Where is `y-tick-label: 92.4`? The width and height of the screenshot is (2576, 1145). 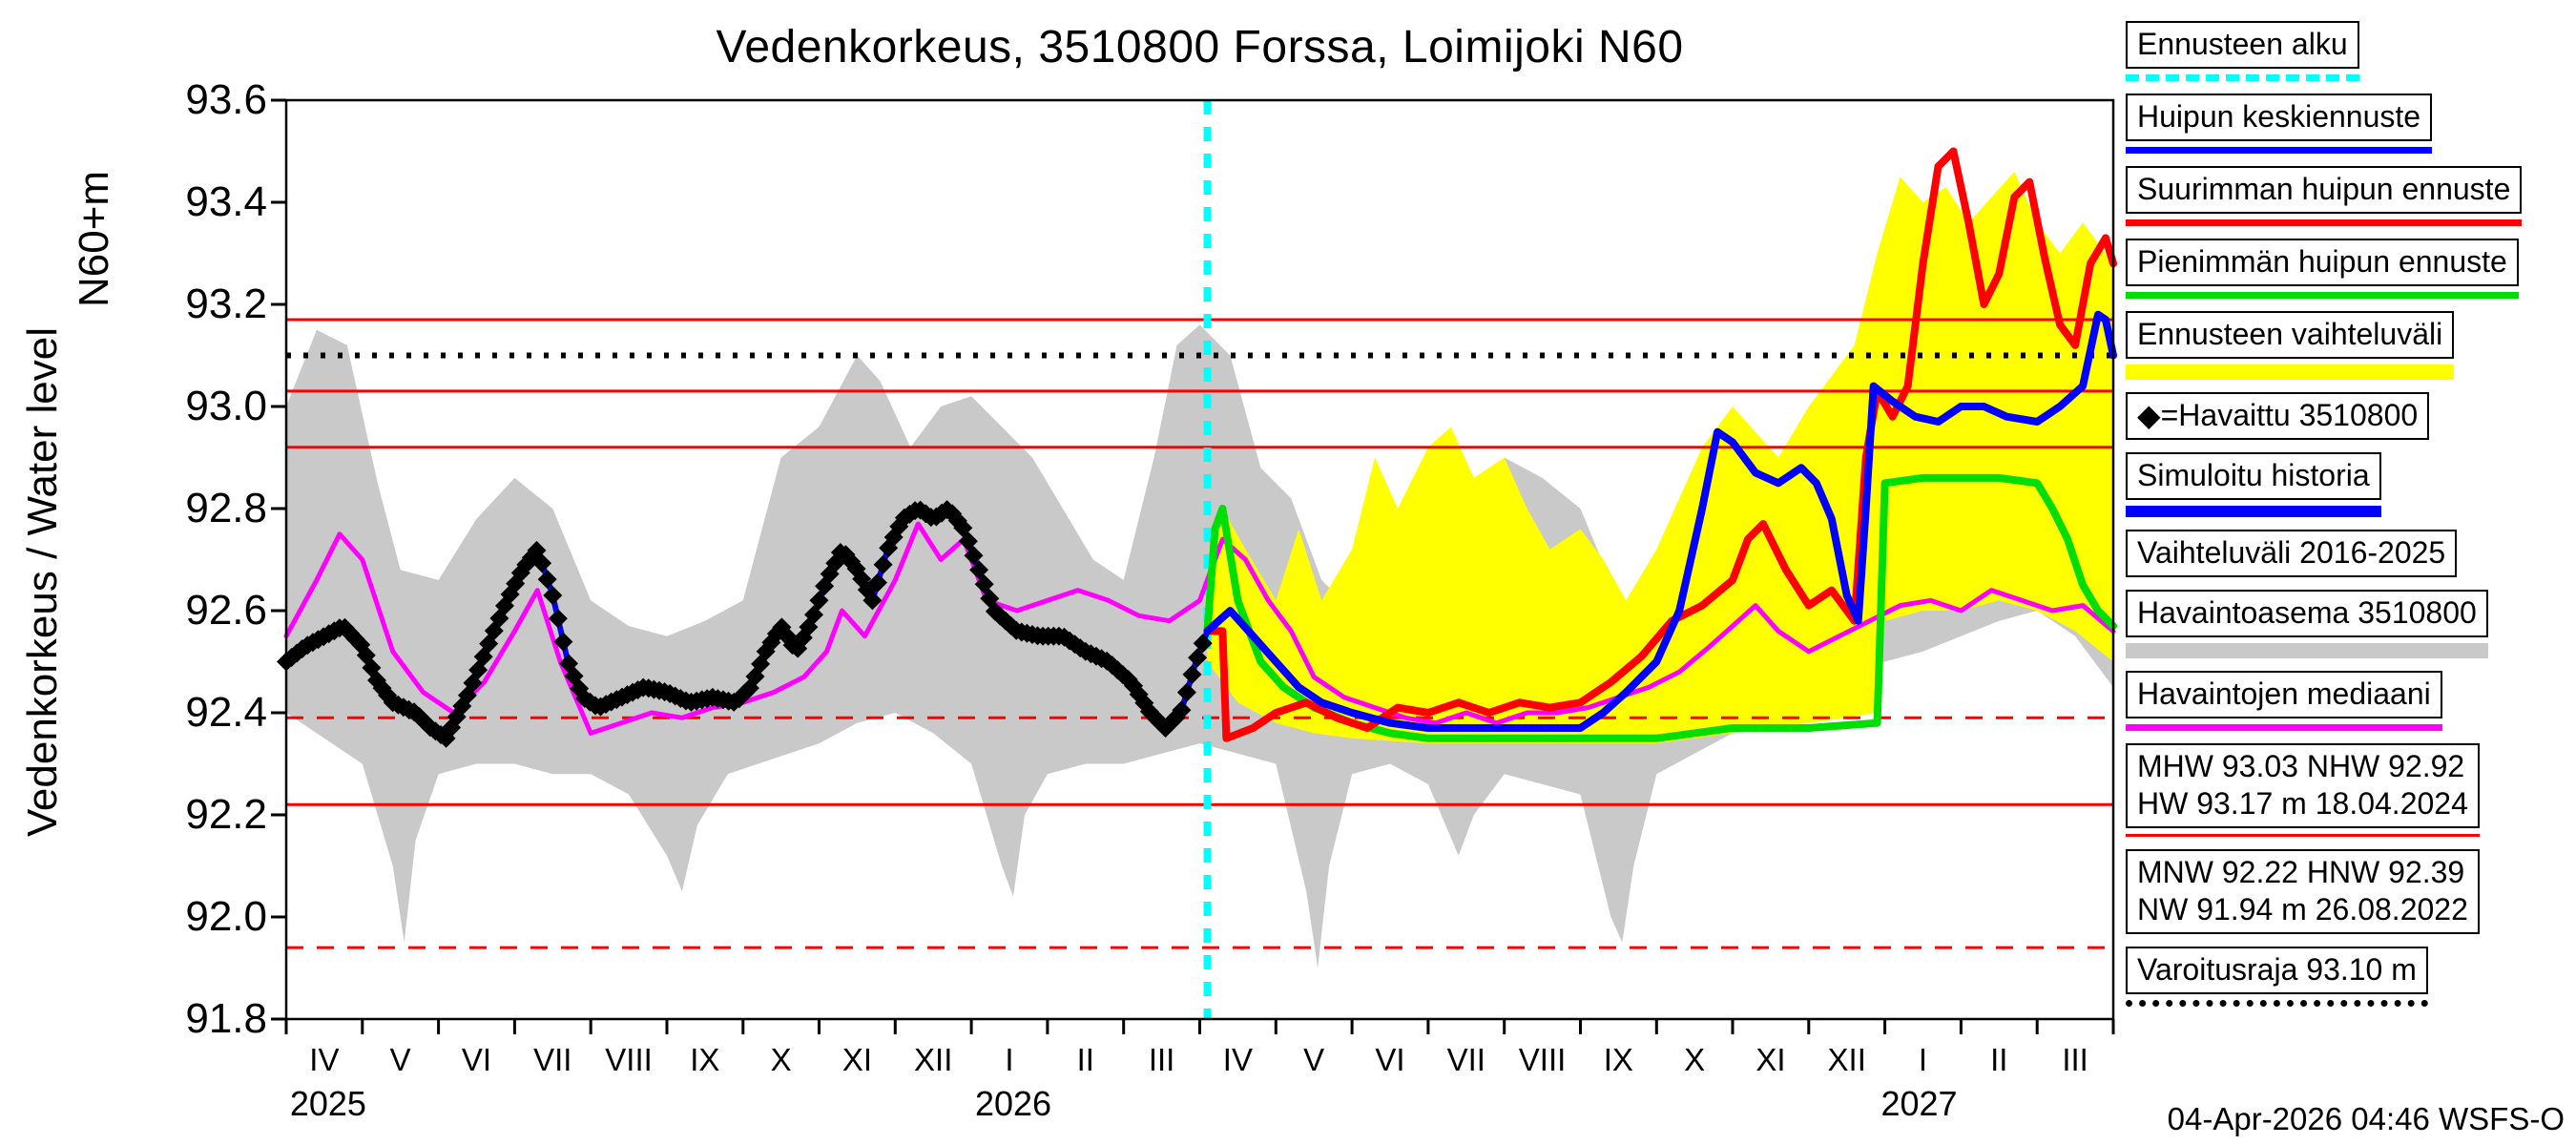 y-tick-label: 92.4 is located at coordinates (226, 713).